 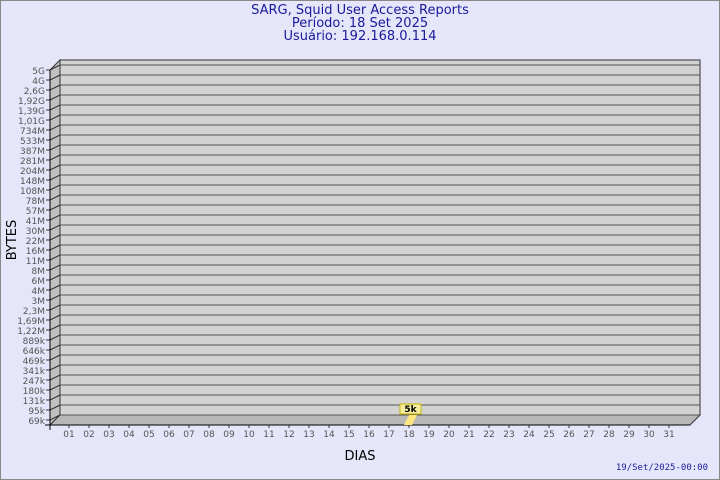 What do you see at coordinates (108, 435) in the screenshot?
I see `x-tick-label: 03` at bounding box center [108, 435].